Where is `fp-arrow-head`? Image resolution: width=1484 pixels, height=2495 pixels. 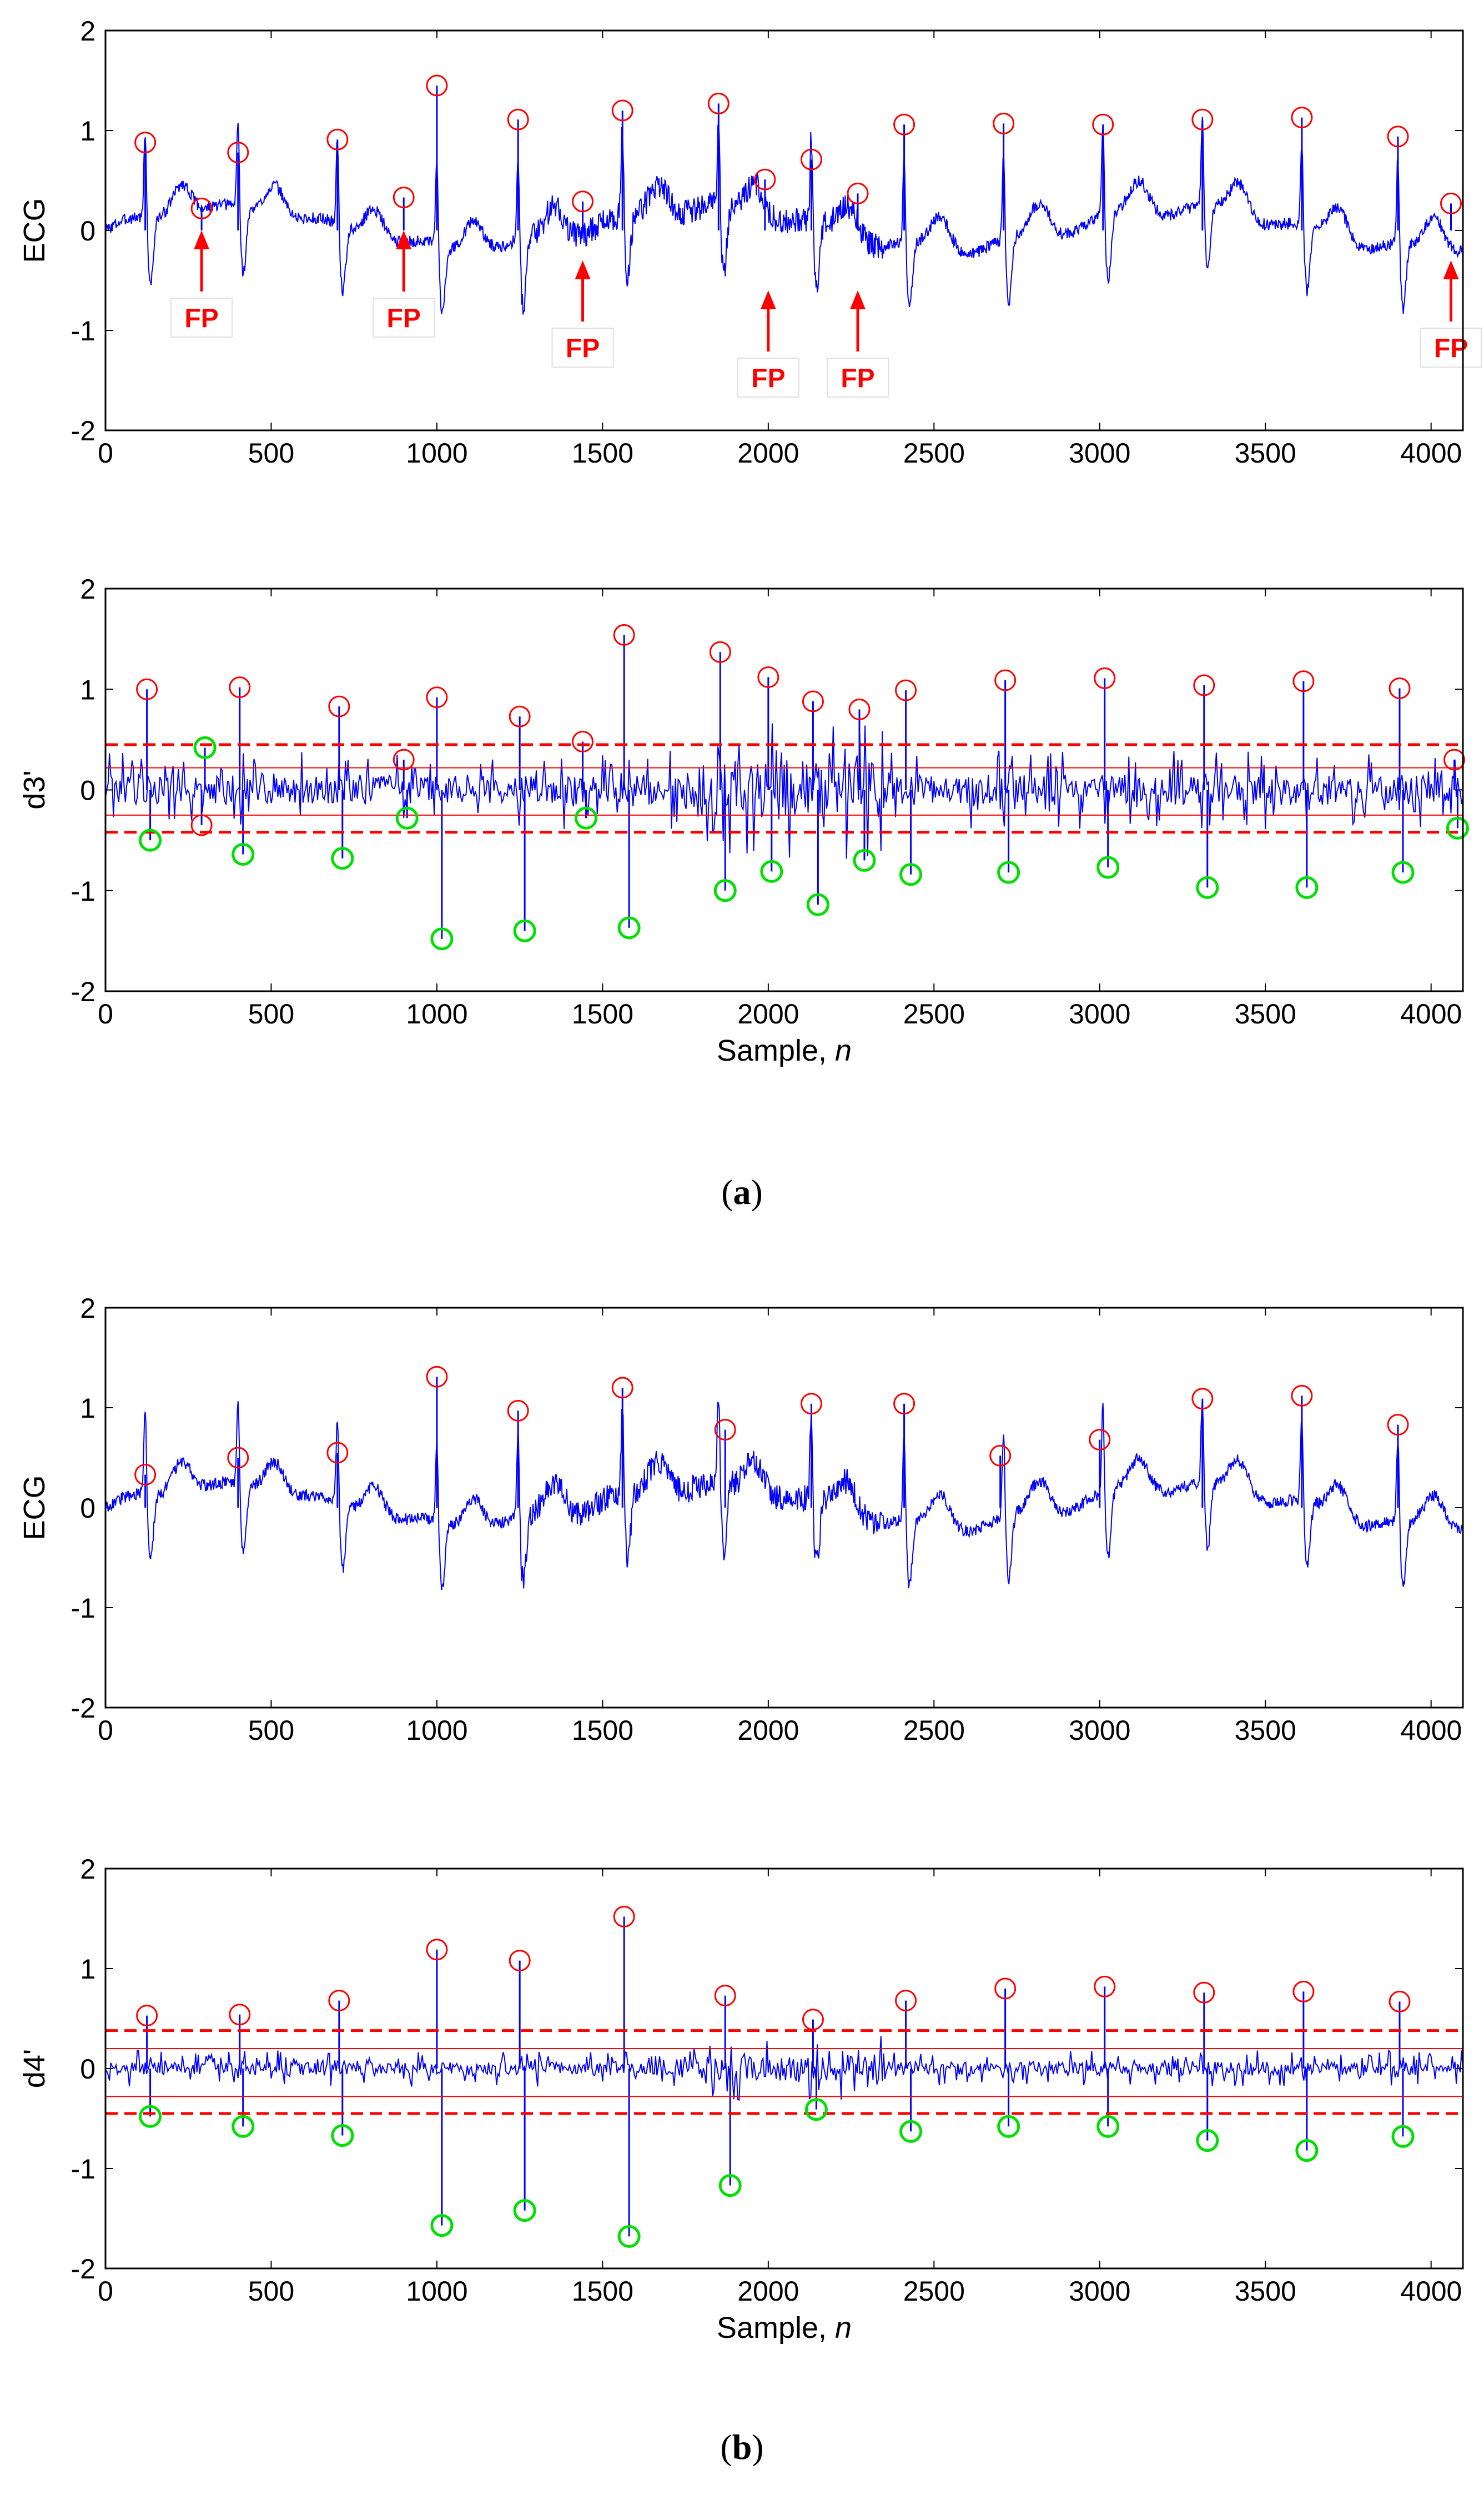
fp-arrow-head is located at coordinates (583, 269).